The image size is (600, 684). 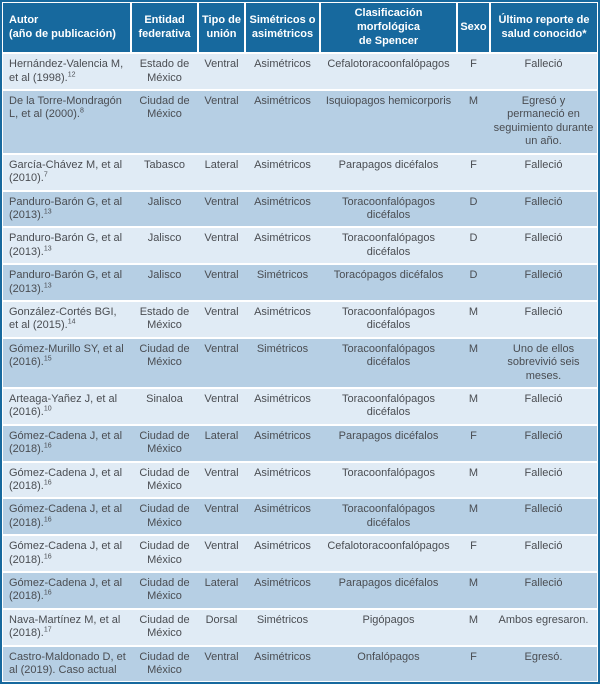 I want to click on author-cell: Nava-Martínez M, et al (2018).17, so click(x=67, y=627).